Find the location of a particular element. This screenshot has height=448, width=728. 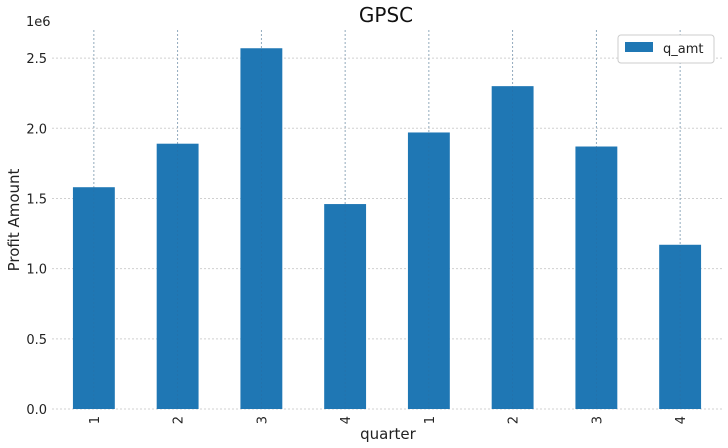

legend-label: q_amt is located at coordinates (683, 49).